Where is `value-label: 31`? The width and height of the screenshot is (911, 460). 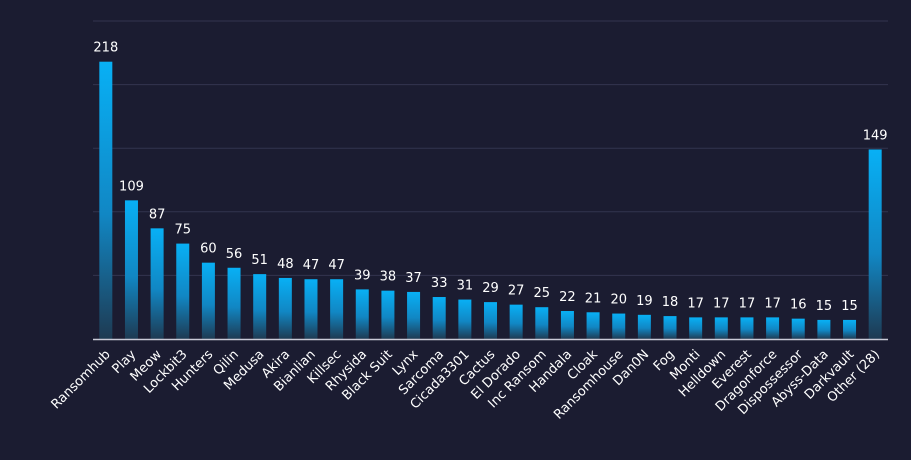
value-label: 31 is located at coordinates (465, 286).